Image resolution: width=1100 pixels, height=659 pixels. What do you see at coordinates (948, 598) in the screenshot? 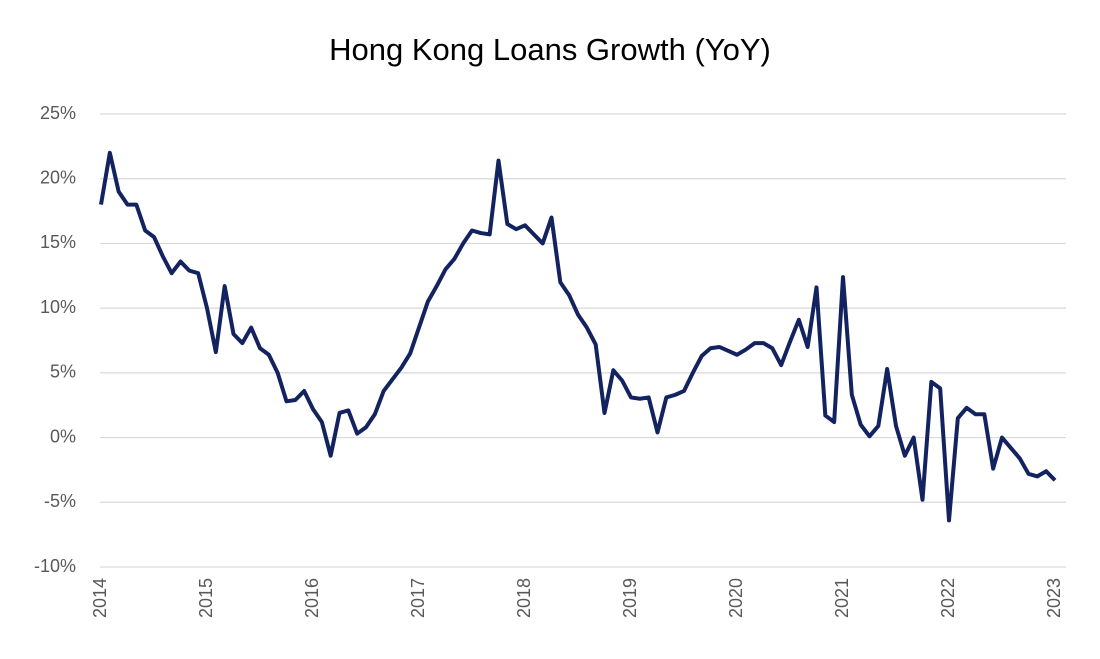
I see `x-tick-label: 2022` at bounding box center [948, 598].